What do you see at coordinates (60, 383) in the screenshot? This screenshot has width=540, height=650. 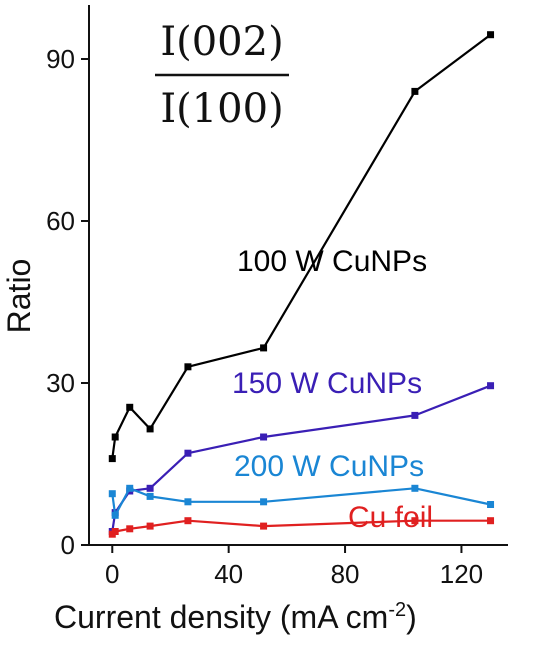 I see `y-tick-label: 30` at bounding box center [60, 383].